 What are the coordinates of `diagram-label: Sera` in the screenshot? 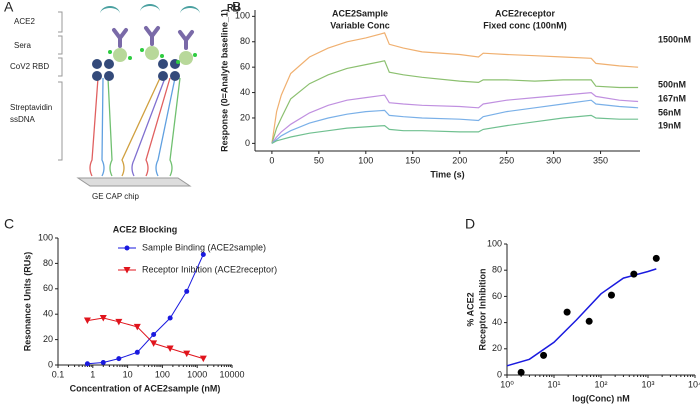 It's located at (22, 45).